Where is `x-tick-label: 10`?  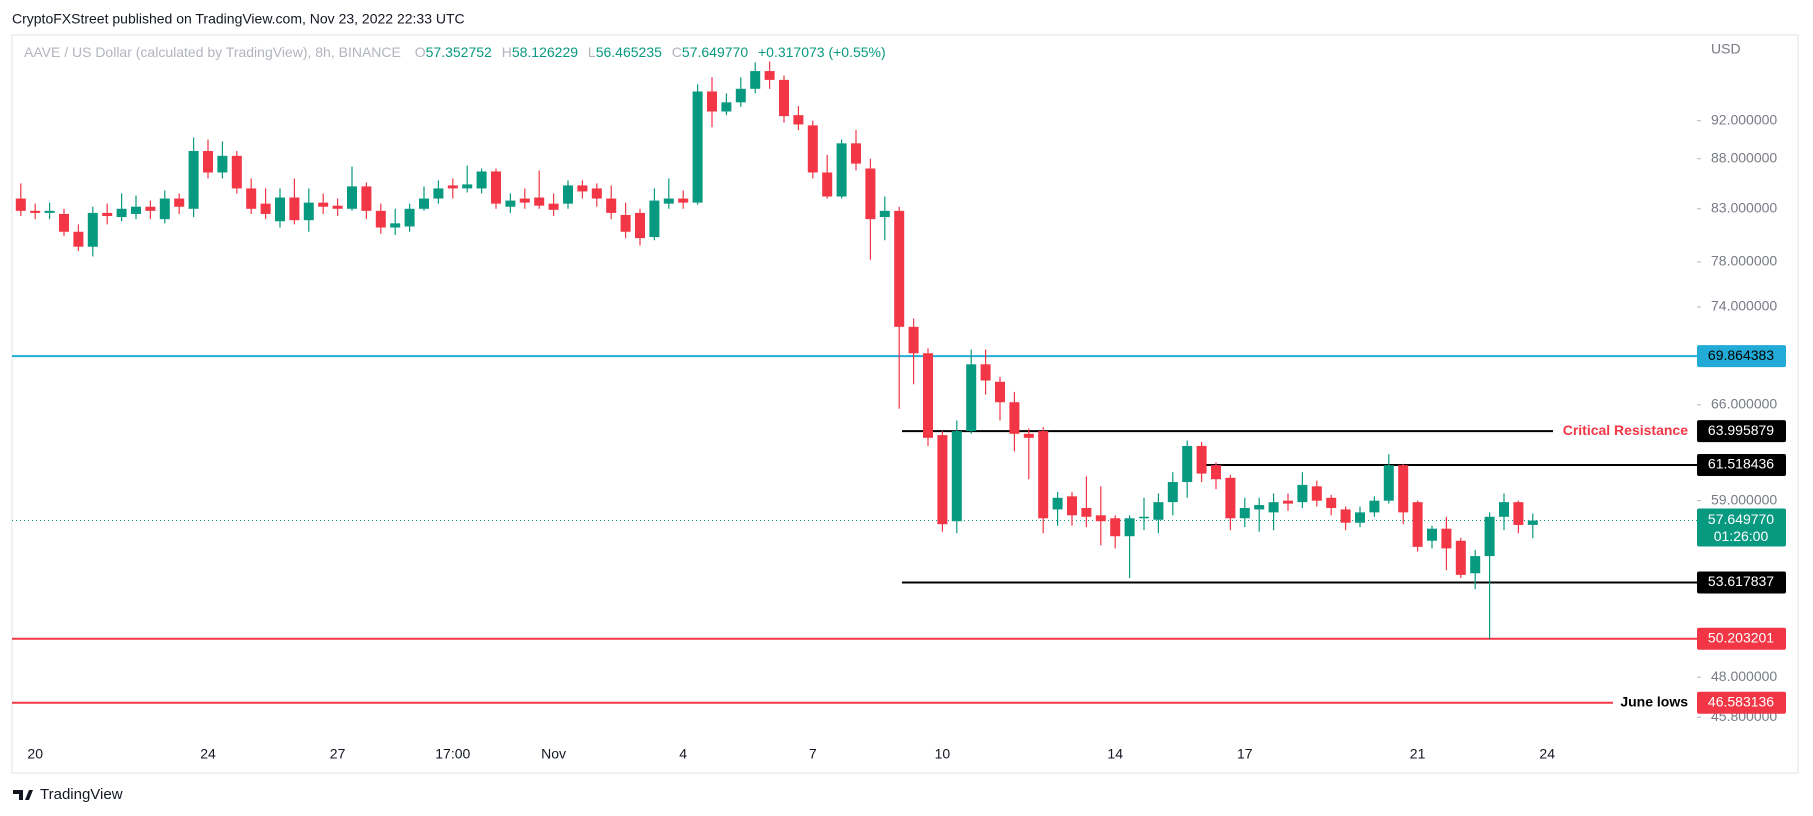 x-tick-label: 10 is located at coordinates (943, 754).